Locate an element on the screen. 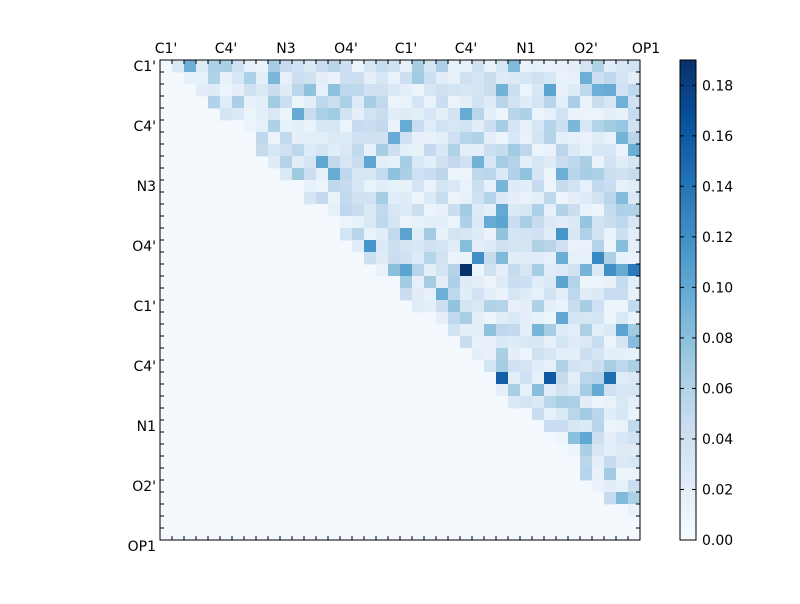  colorbar-ticks: 0.00 0.02 0.04 0.06 0.08 0.10 0.12 0.14 0.16 0.18 is located at coordinates (706, 313).